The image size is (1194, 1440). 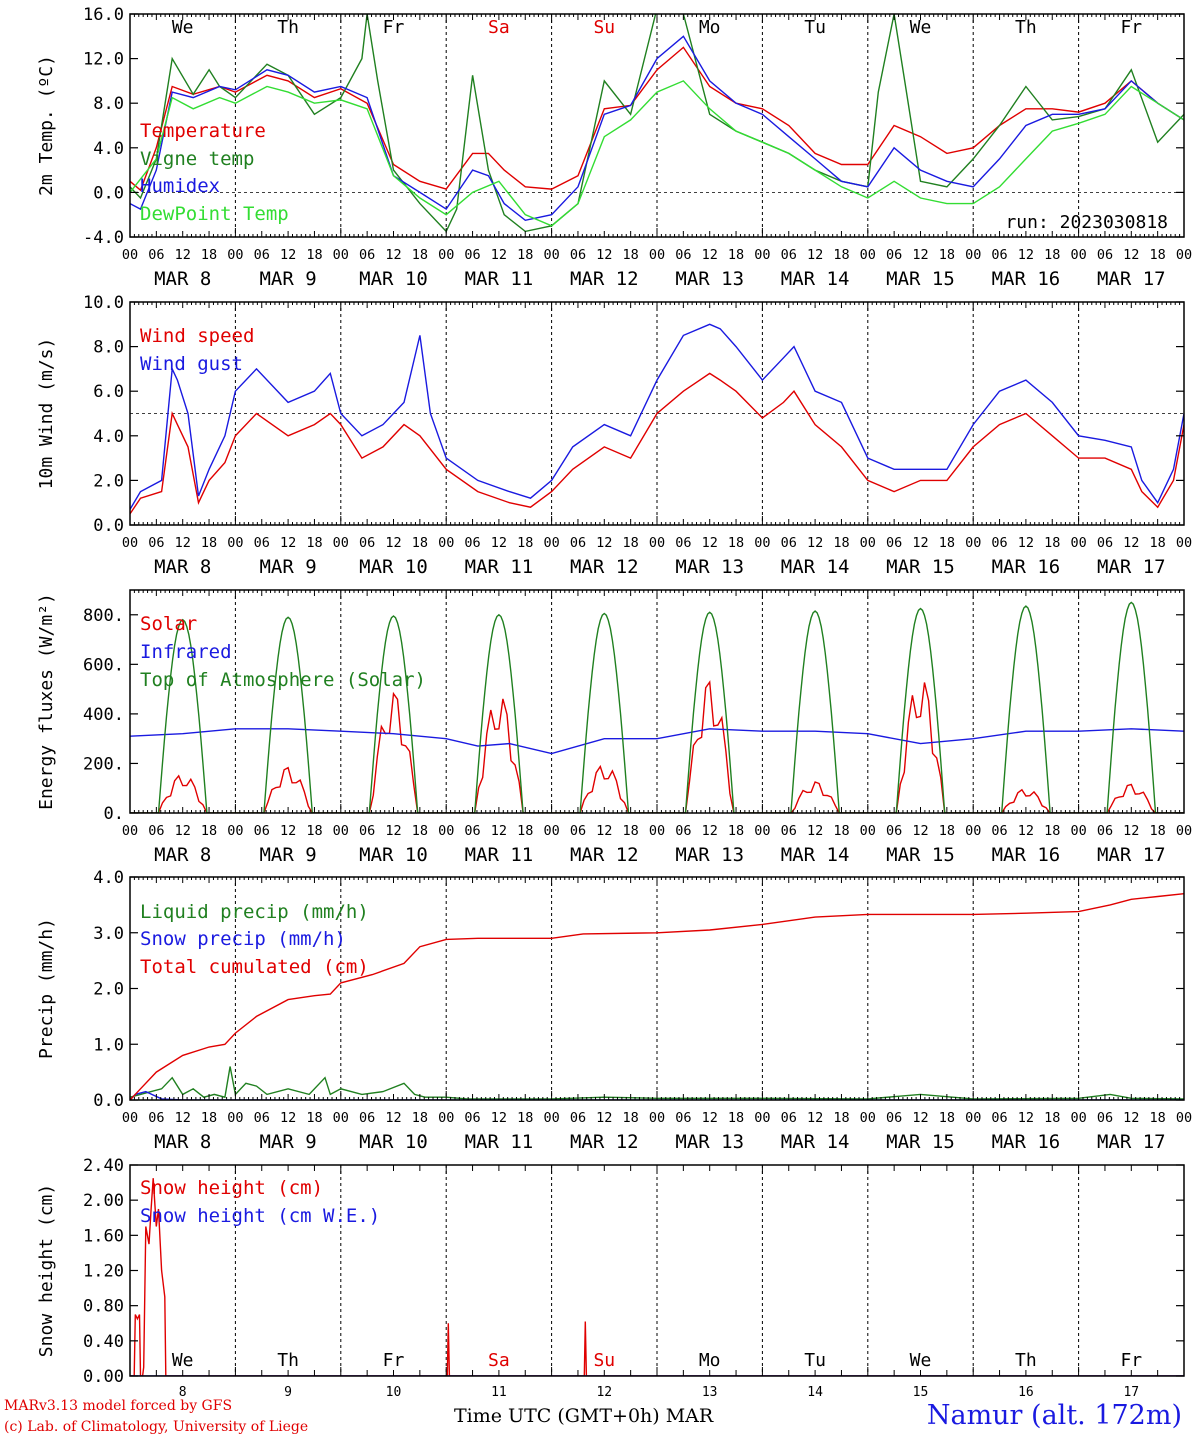 I want to click on series-line-Total cumulated (cm), so click(x=657, y=996).